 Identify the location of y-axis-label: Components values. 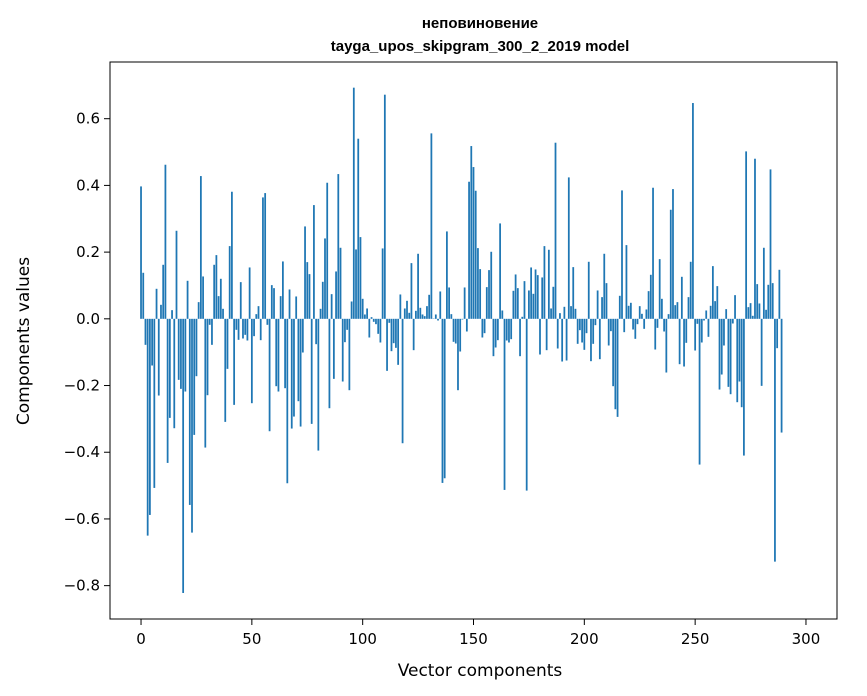
(24, 341).